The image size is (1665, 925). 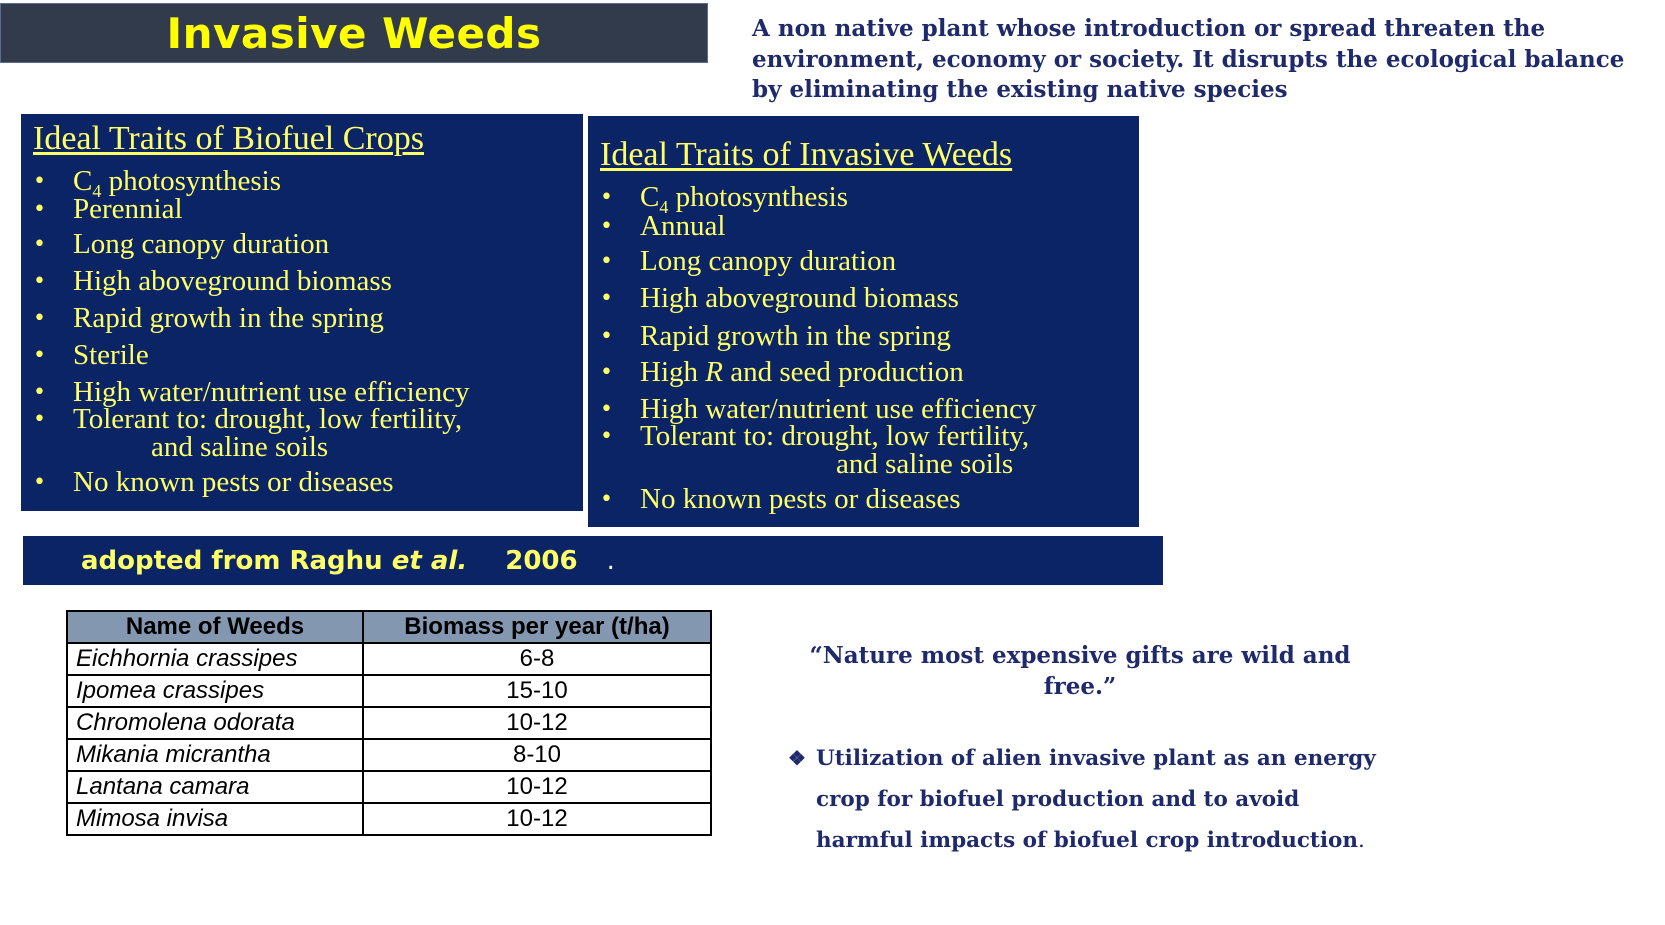 I want to click on page-title: Invasive Weeds, so click(x=354, y=33).